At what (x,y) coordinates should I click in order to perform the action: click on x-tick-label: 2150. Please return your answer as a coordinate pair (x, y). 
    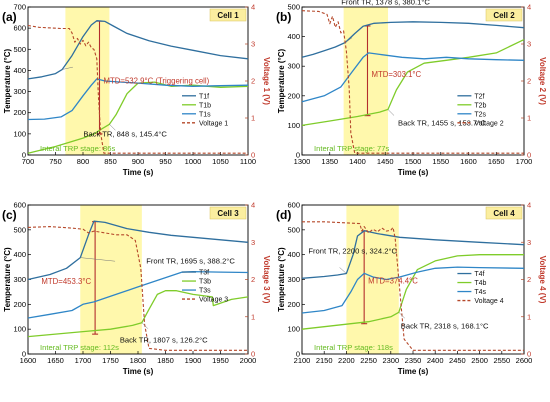
    Looking at the image, I should click on (324, 360).